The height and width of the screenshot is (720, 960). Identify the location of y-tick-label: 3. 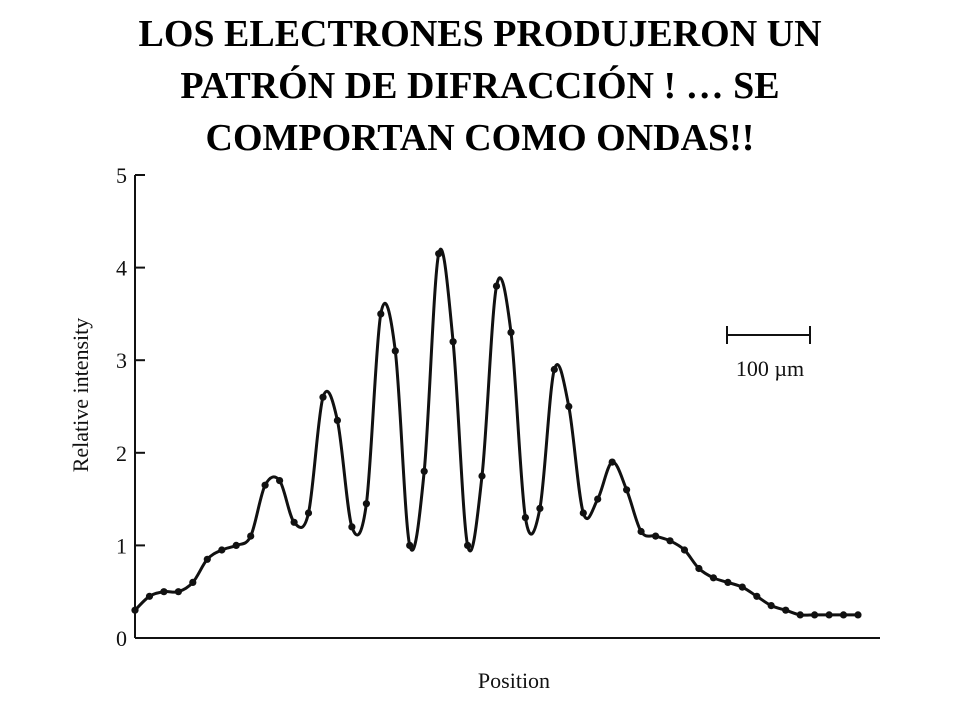
(121, 360).